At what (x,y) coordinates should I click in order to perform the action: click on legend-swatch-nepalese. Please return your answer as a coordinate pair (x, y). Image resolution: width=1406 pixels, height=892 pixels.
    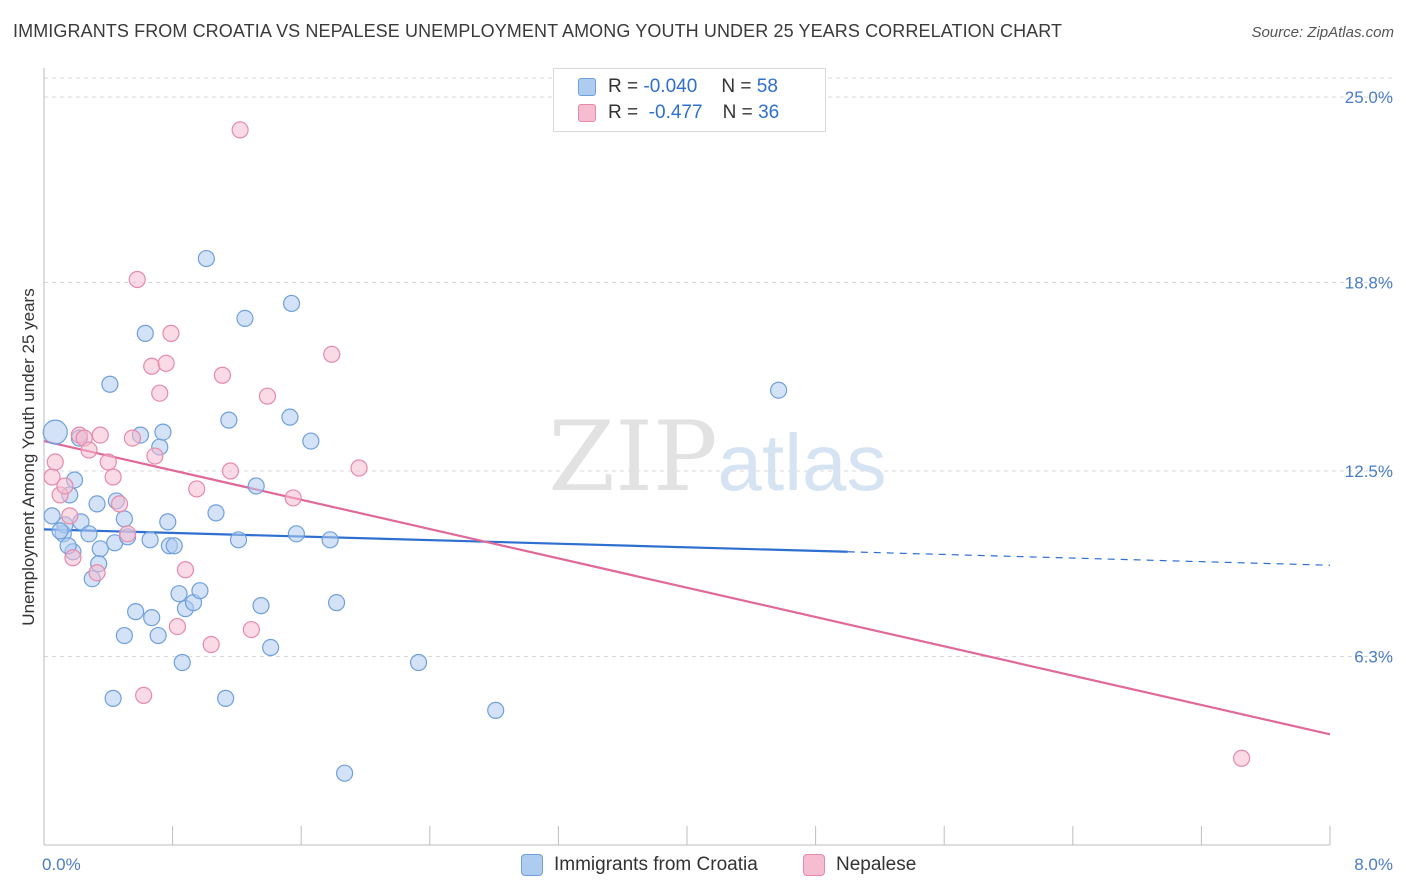
    Looking at the image, I should click on (587, 113).